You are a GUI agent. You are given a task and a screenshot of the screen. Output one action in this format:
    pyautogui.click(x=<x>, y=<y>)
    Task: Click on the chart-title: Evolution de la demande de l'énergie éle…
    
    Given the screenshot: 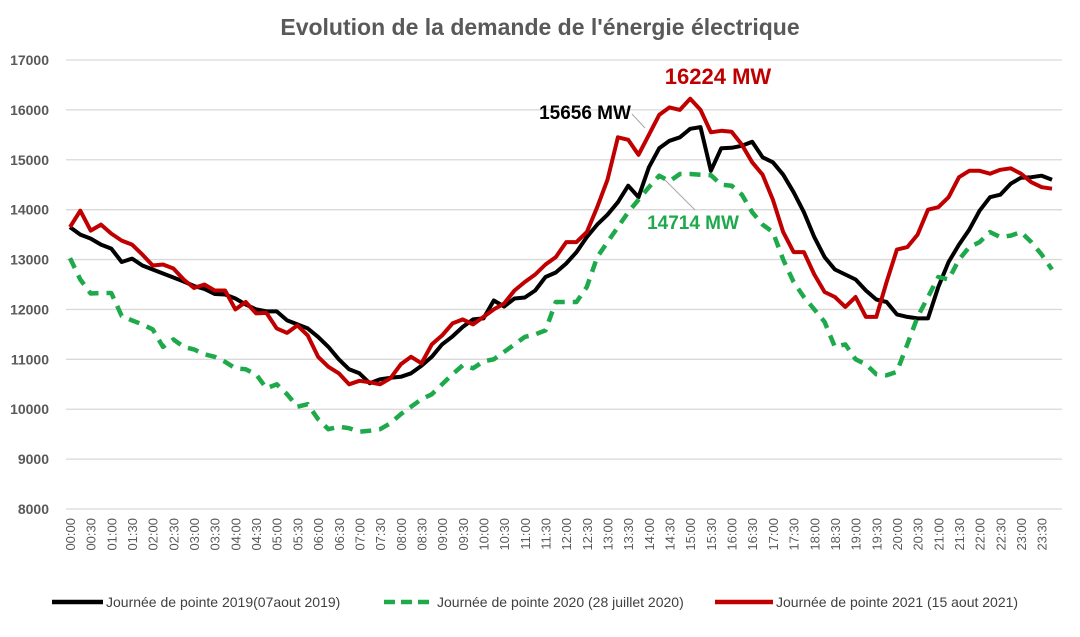 What is the action you would take?
    pyautogui.click(x=539, y=27)
    